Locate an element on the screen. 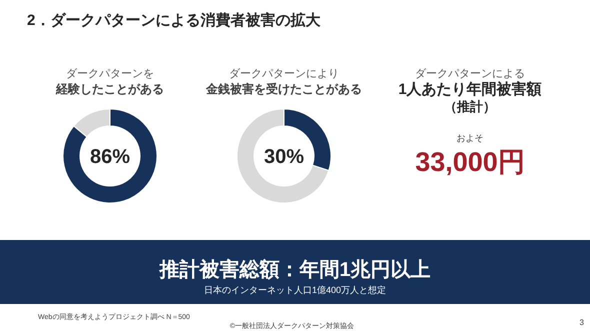  chart-subtitle: 経験したことがある is located at coordinates (109, 89).